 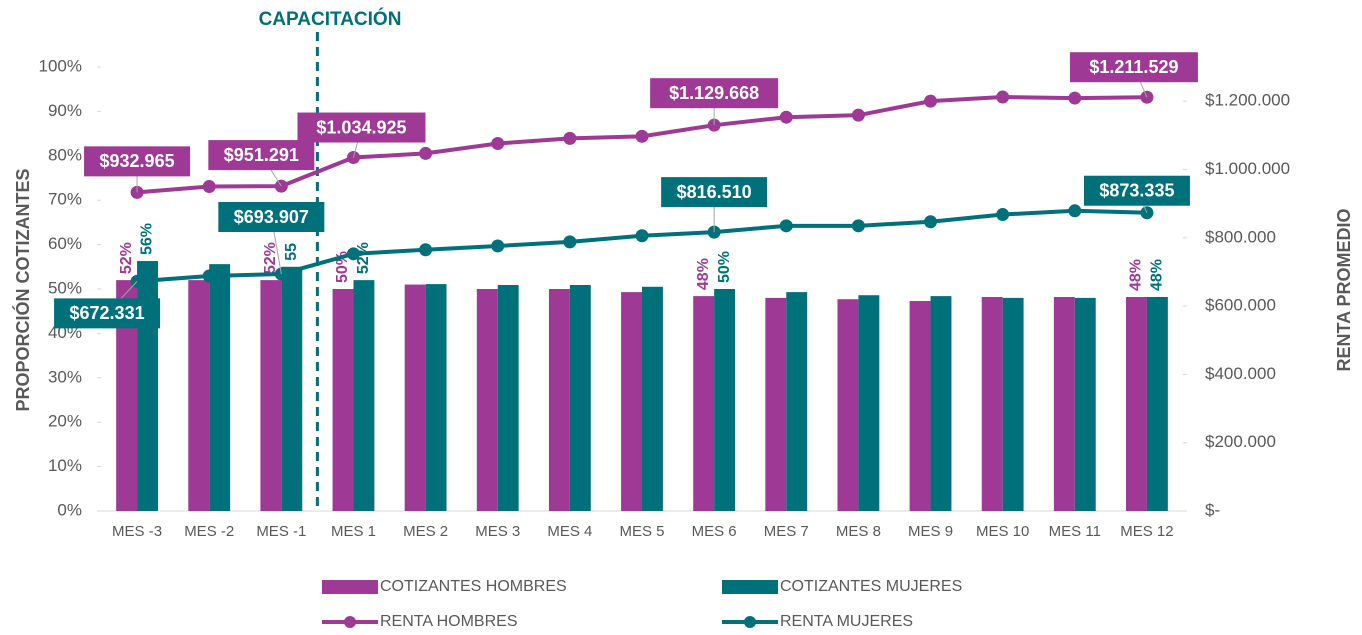 I want to click on bar-value-label: 56%, so click(x=147, y=239).